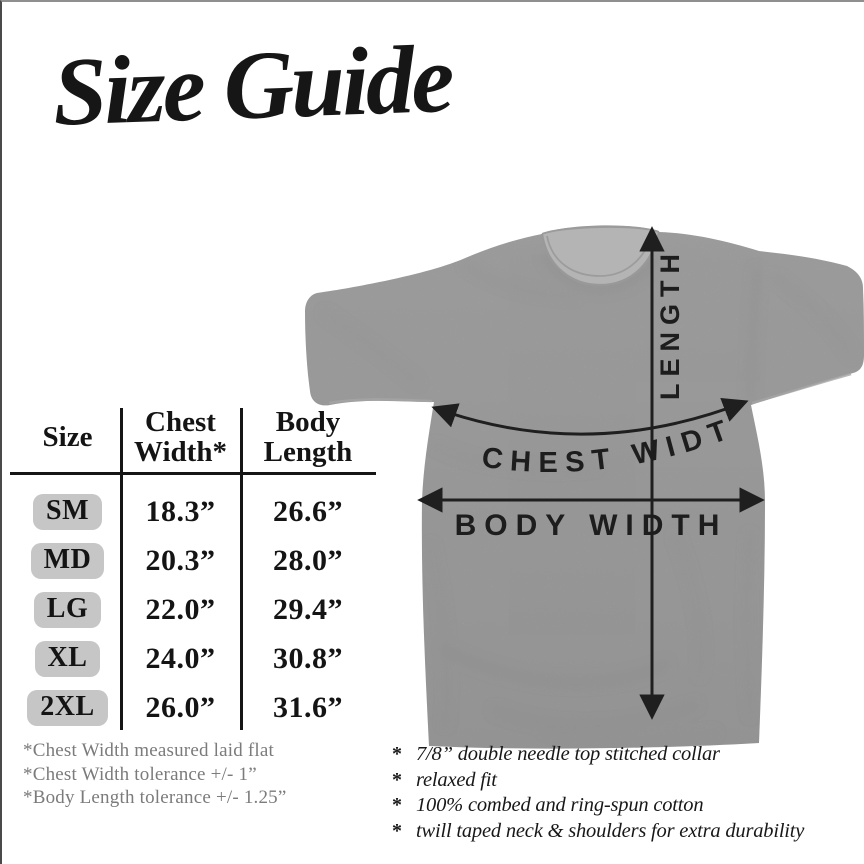 This screenshot has width=864, height=864. I want to click on table-row: LG 22.0” 29.4”, so click(195, 609).